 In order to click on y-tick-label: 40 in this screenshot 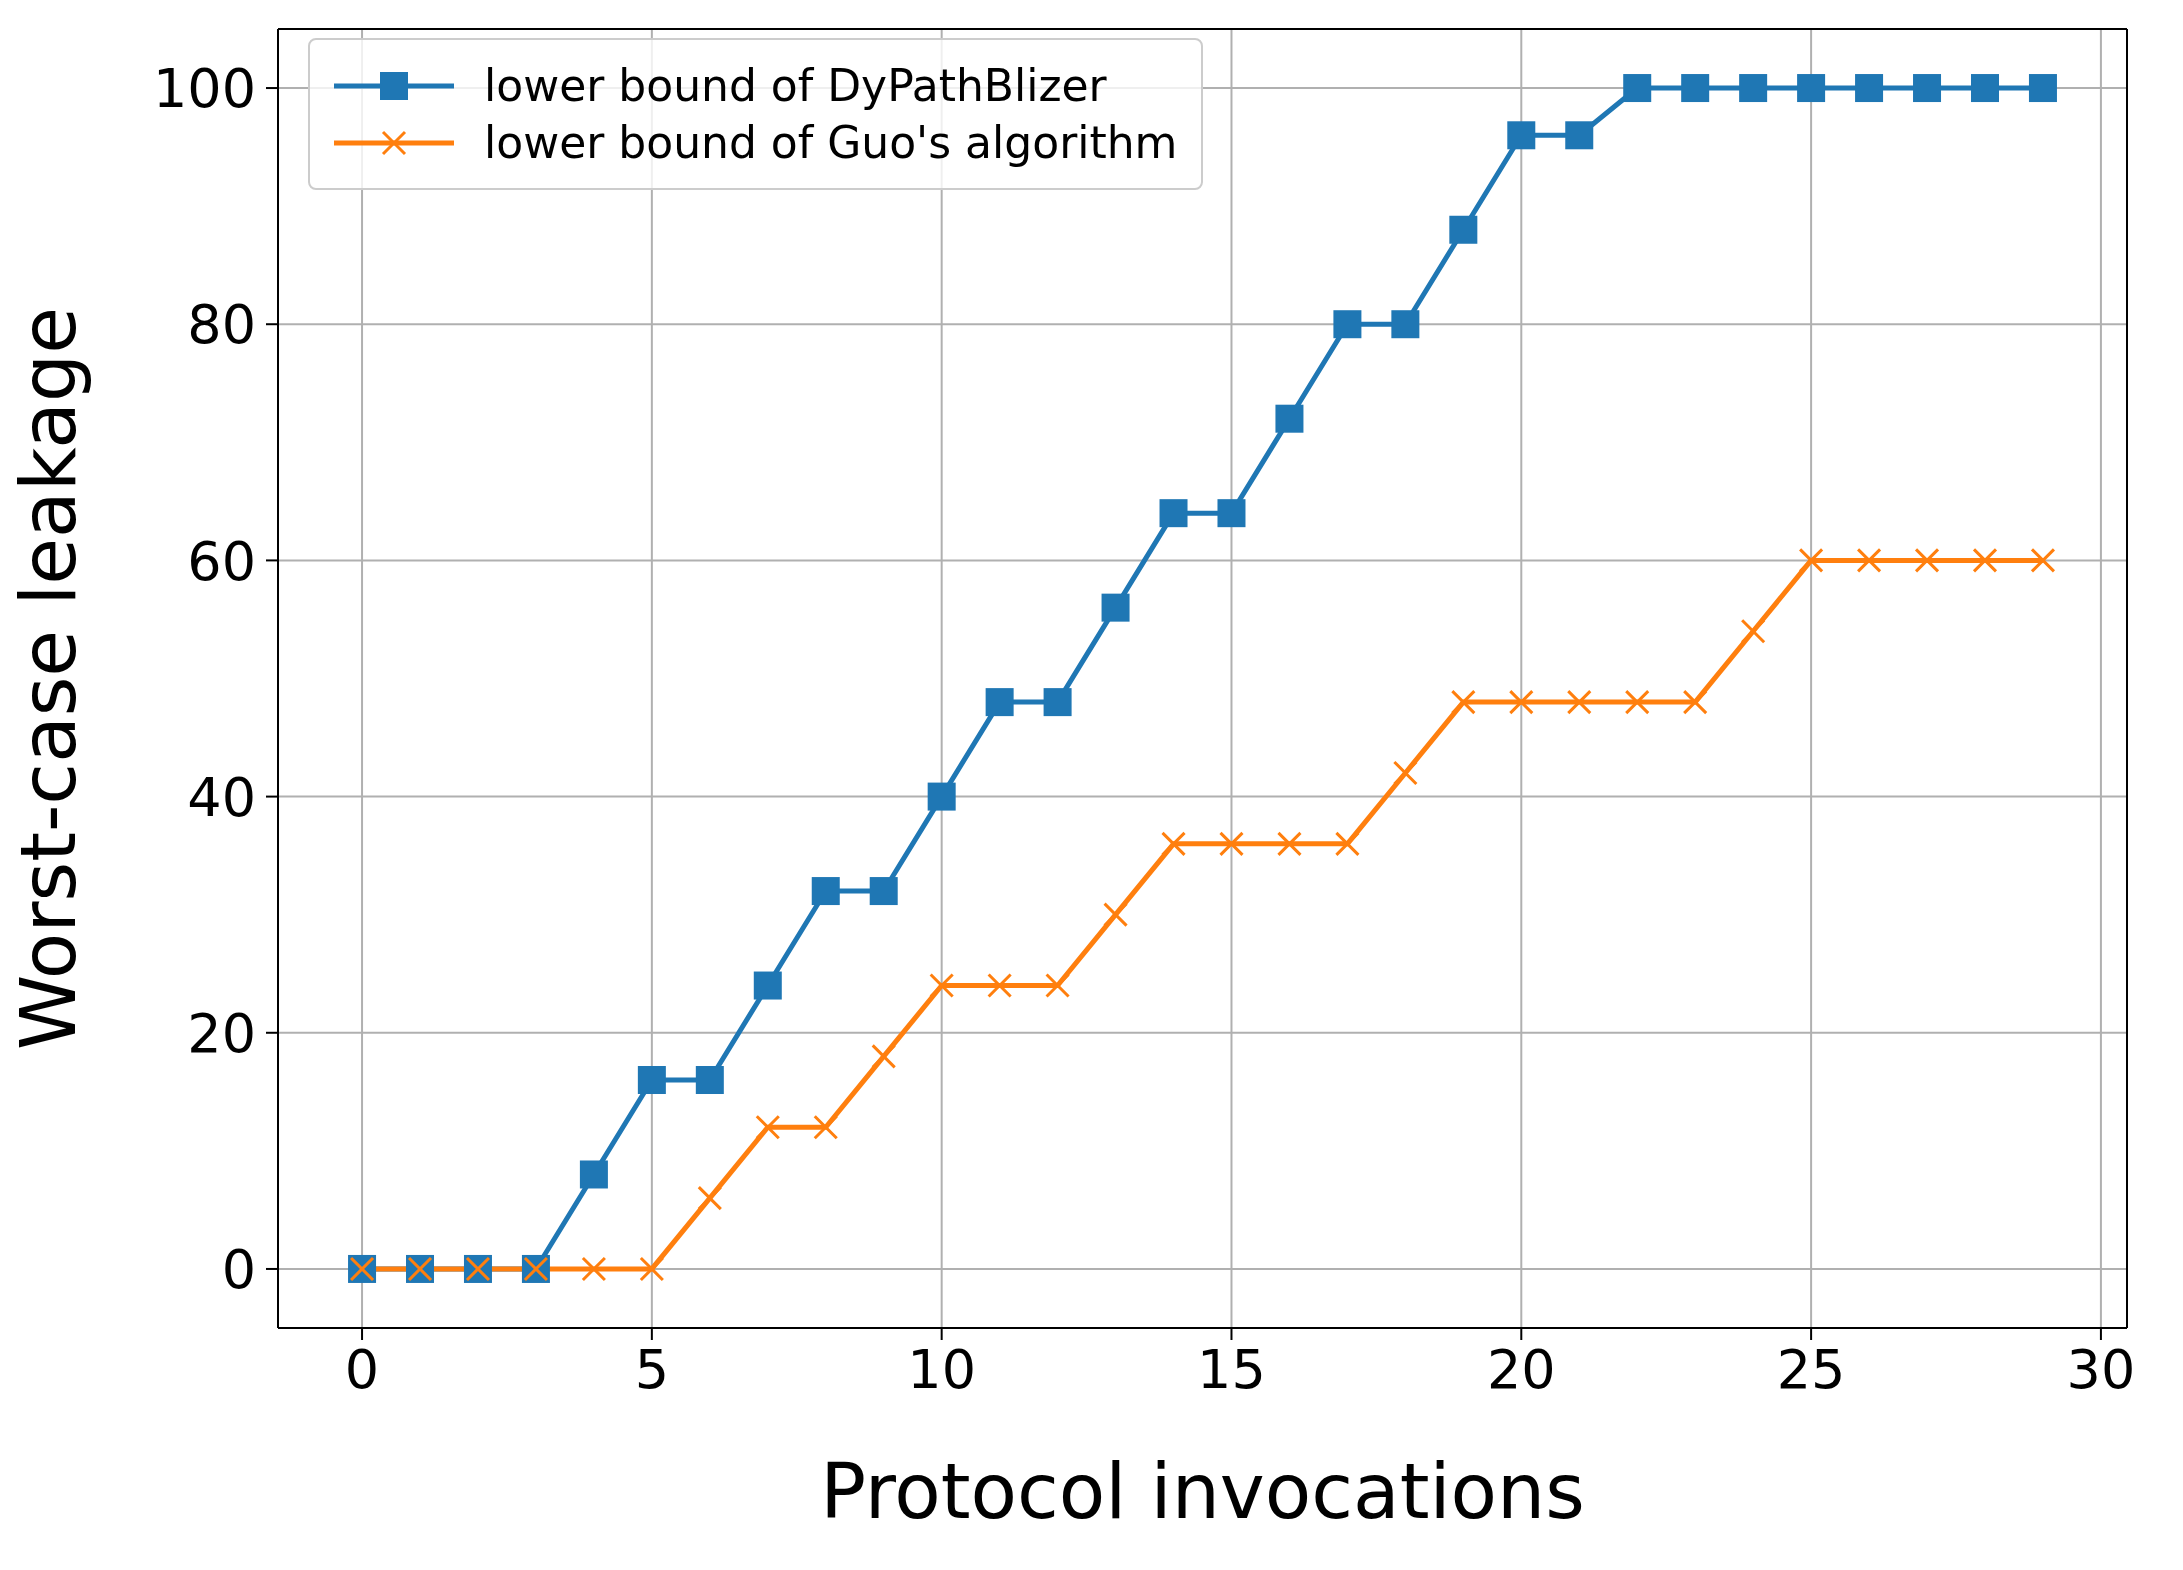, I will do `click(221, 797)`.